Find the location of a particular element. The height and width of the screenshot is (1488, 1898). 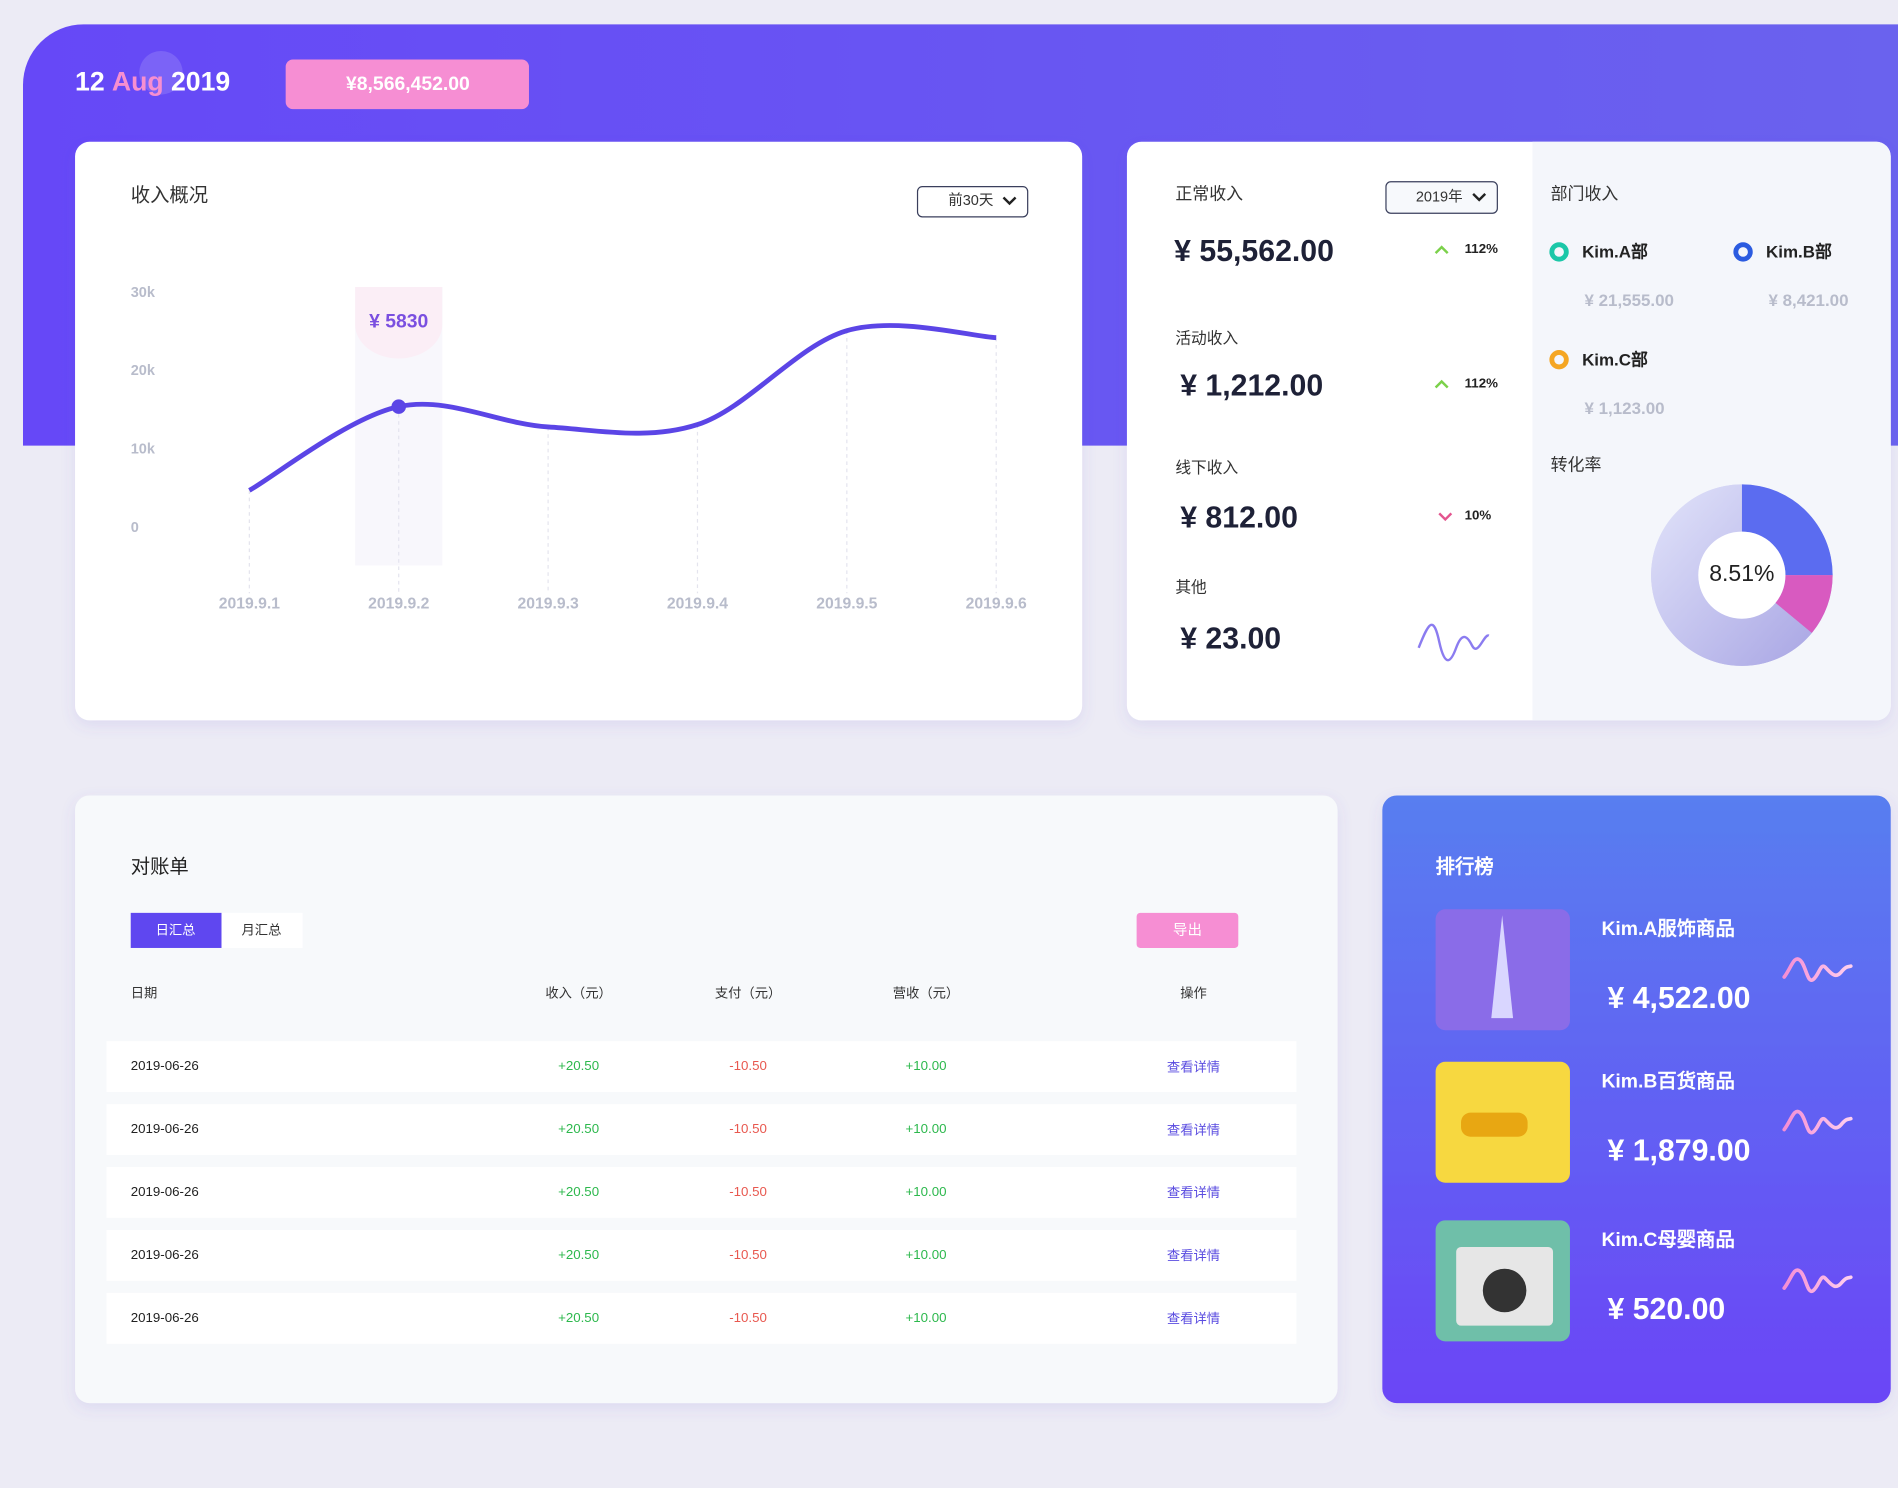

card-title: 部门收入 is located at coordinates (1585, 194).